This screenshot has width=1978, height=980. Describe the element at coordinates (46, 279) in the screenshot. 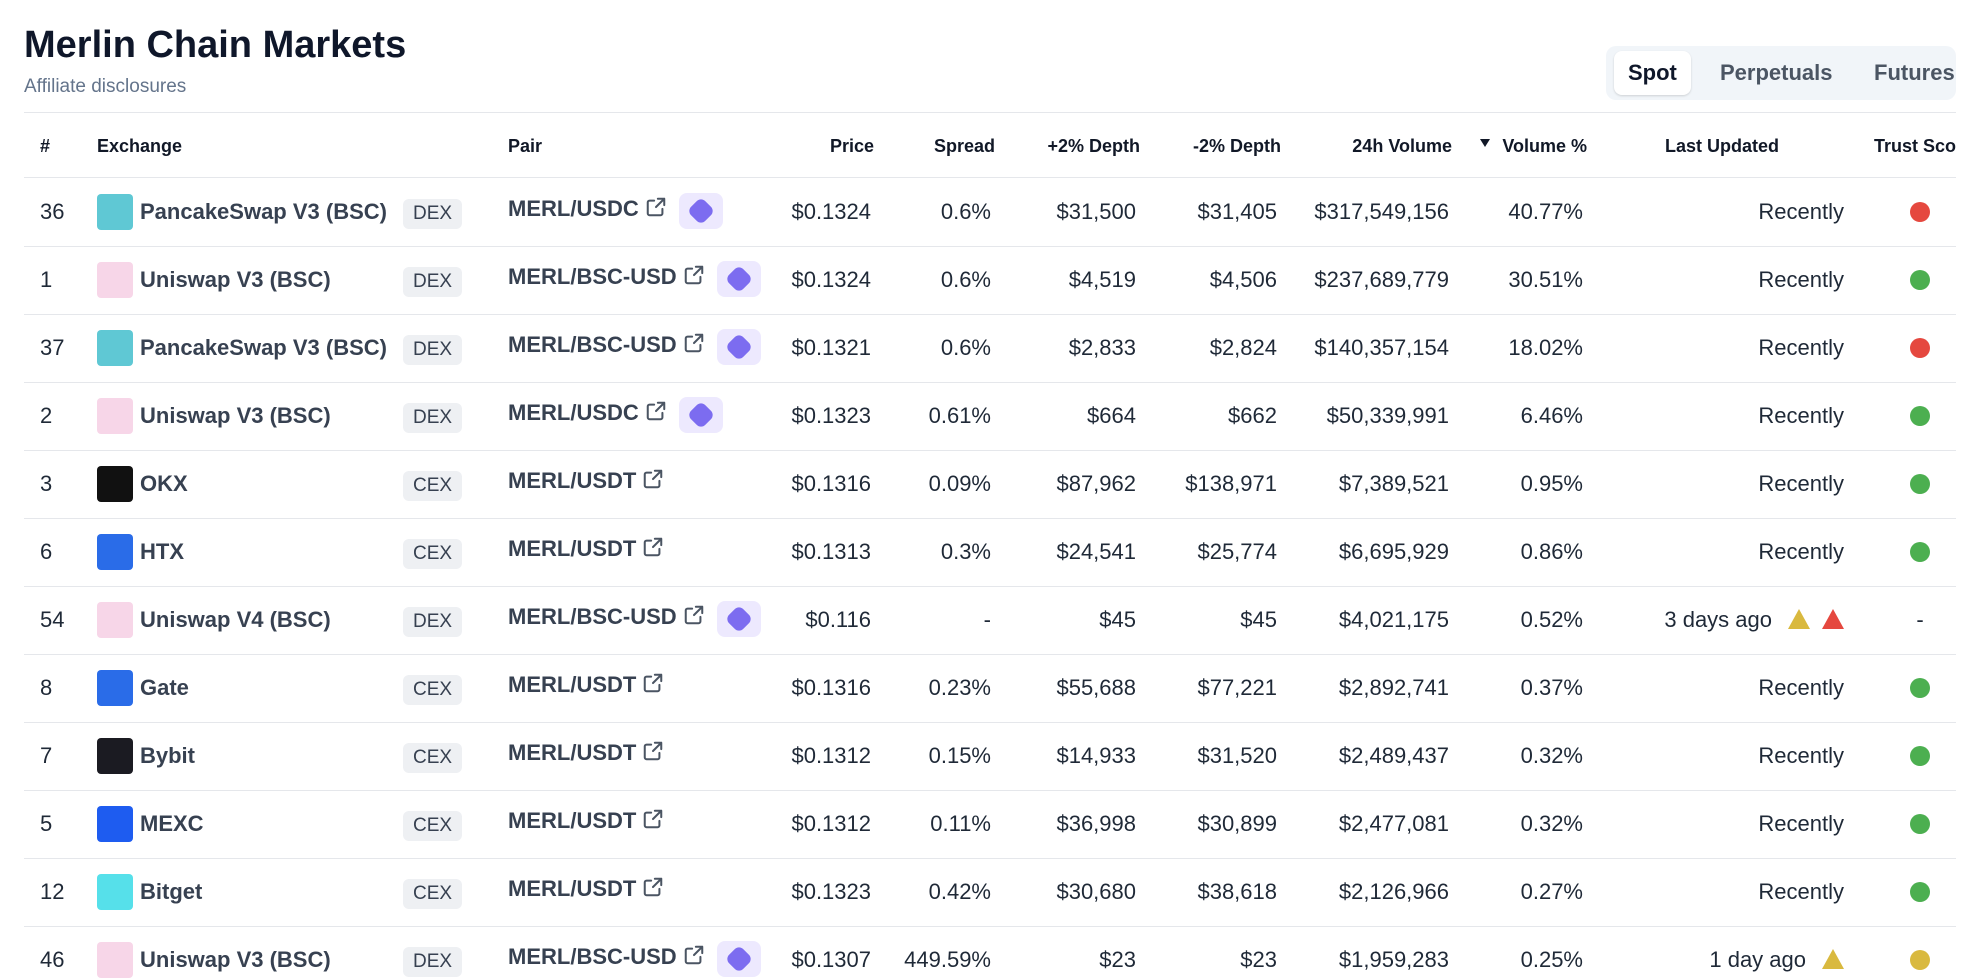

I see `rank: 1` at that location.